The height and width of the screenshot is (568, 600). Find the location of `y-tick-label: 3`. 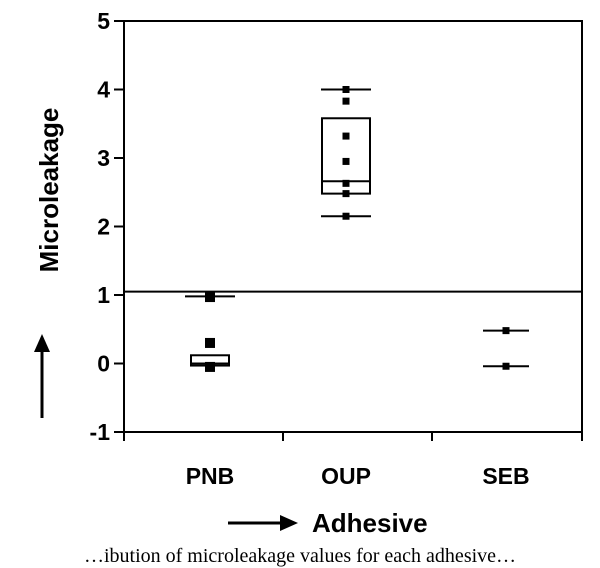

y-tick-label: 3 is located at coordinates (103, 158).